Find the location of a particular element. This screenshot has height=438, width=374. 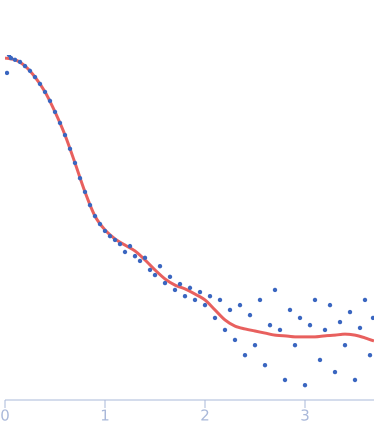

x-tick-label: 2 is located at coordinates (205, 415).